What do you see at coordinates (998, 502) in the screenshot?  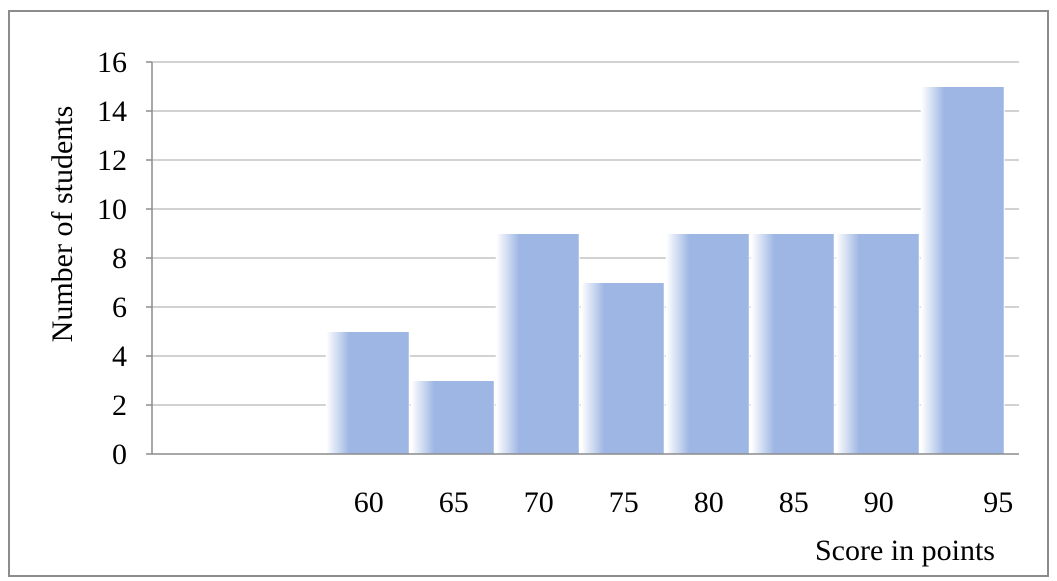 I see `x-tick-label: 95` at bounding box center [998, 502].